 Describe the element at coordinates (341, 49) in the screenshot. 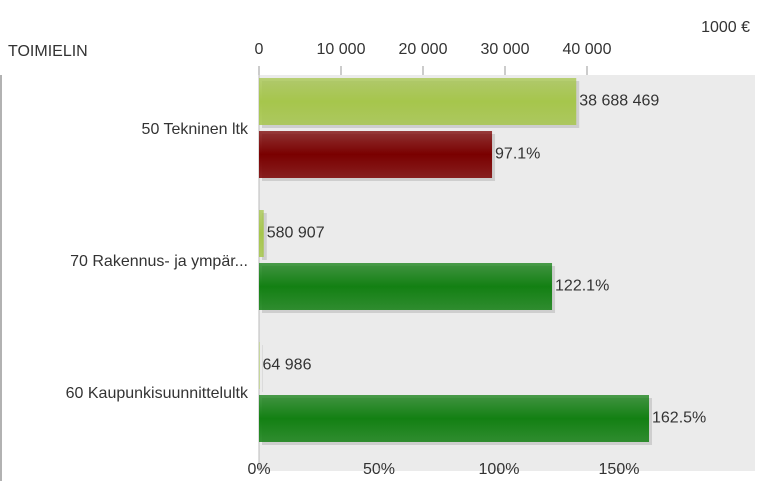

I see `tick-label: 10 000` at that location.